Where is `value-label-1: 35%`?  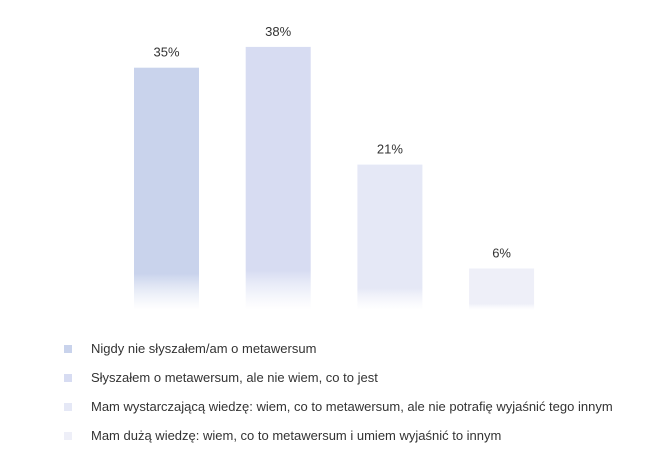
value-label-1: 35% is located at coordinates (166, 52).